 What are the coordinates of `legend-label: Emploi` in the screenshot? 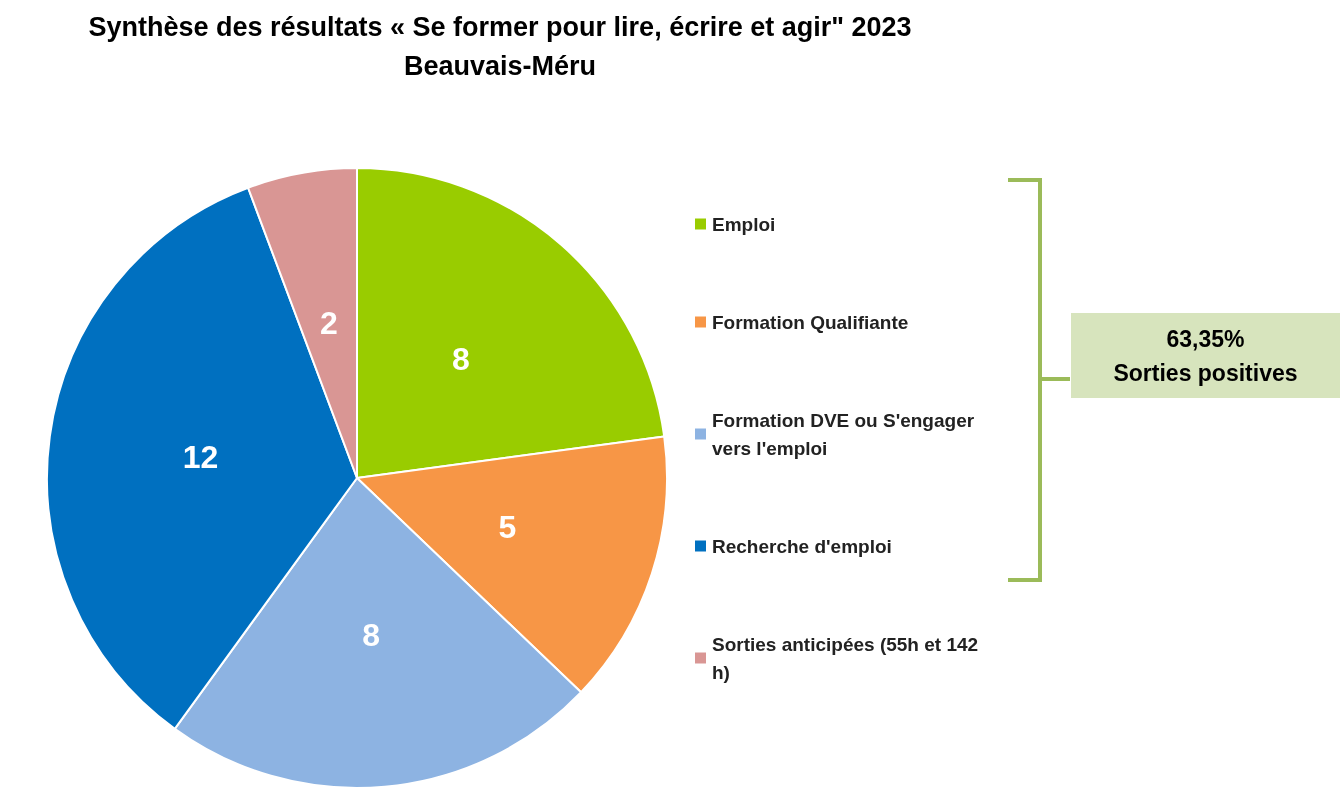 It's located at (744, 224).